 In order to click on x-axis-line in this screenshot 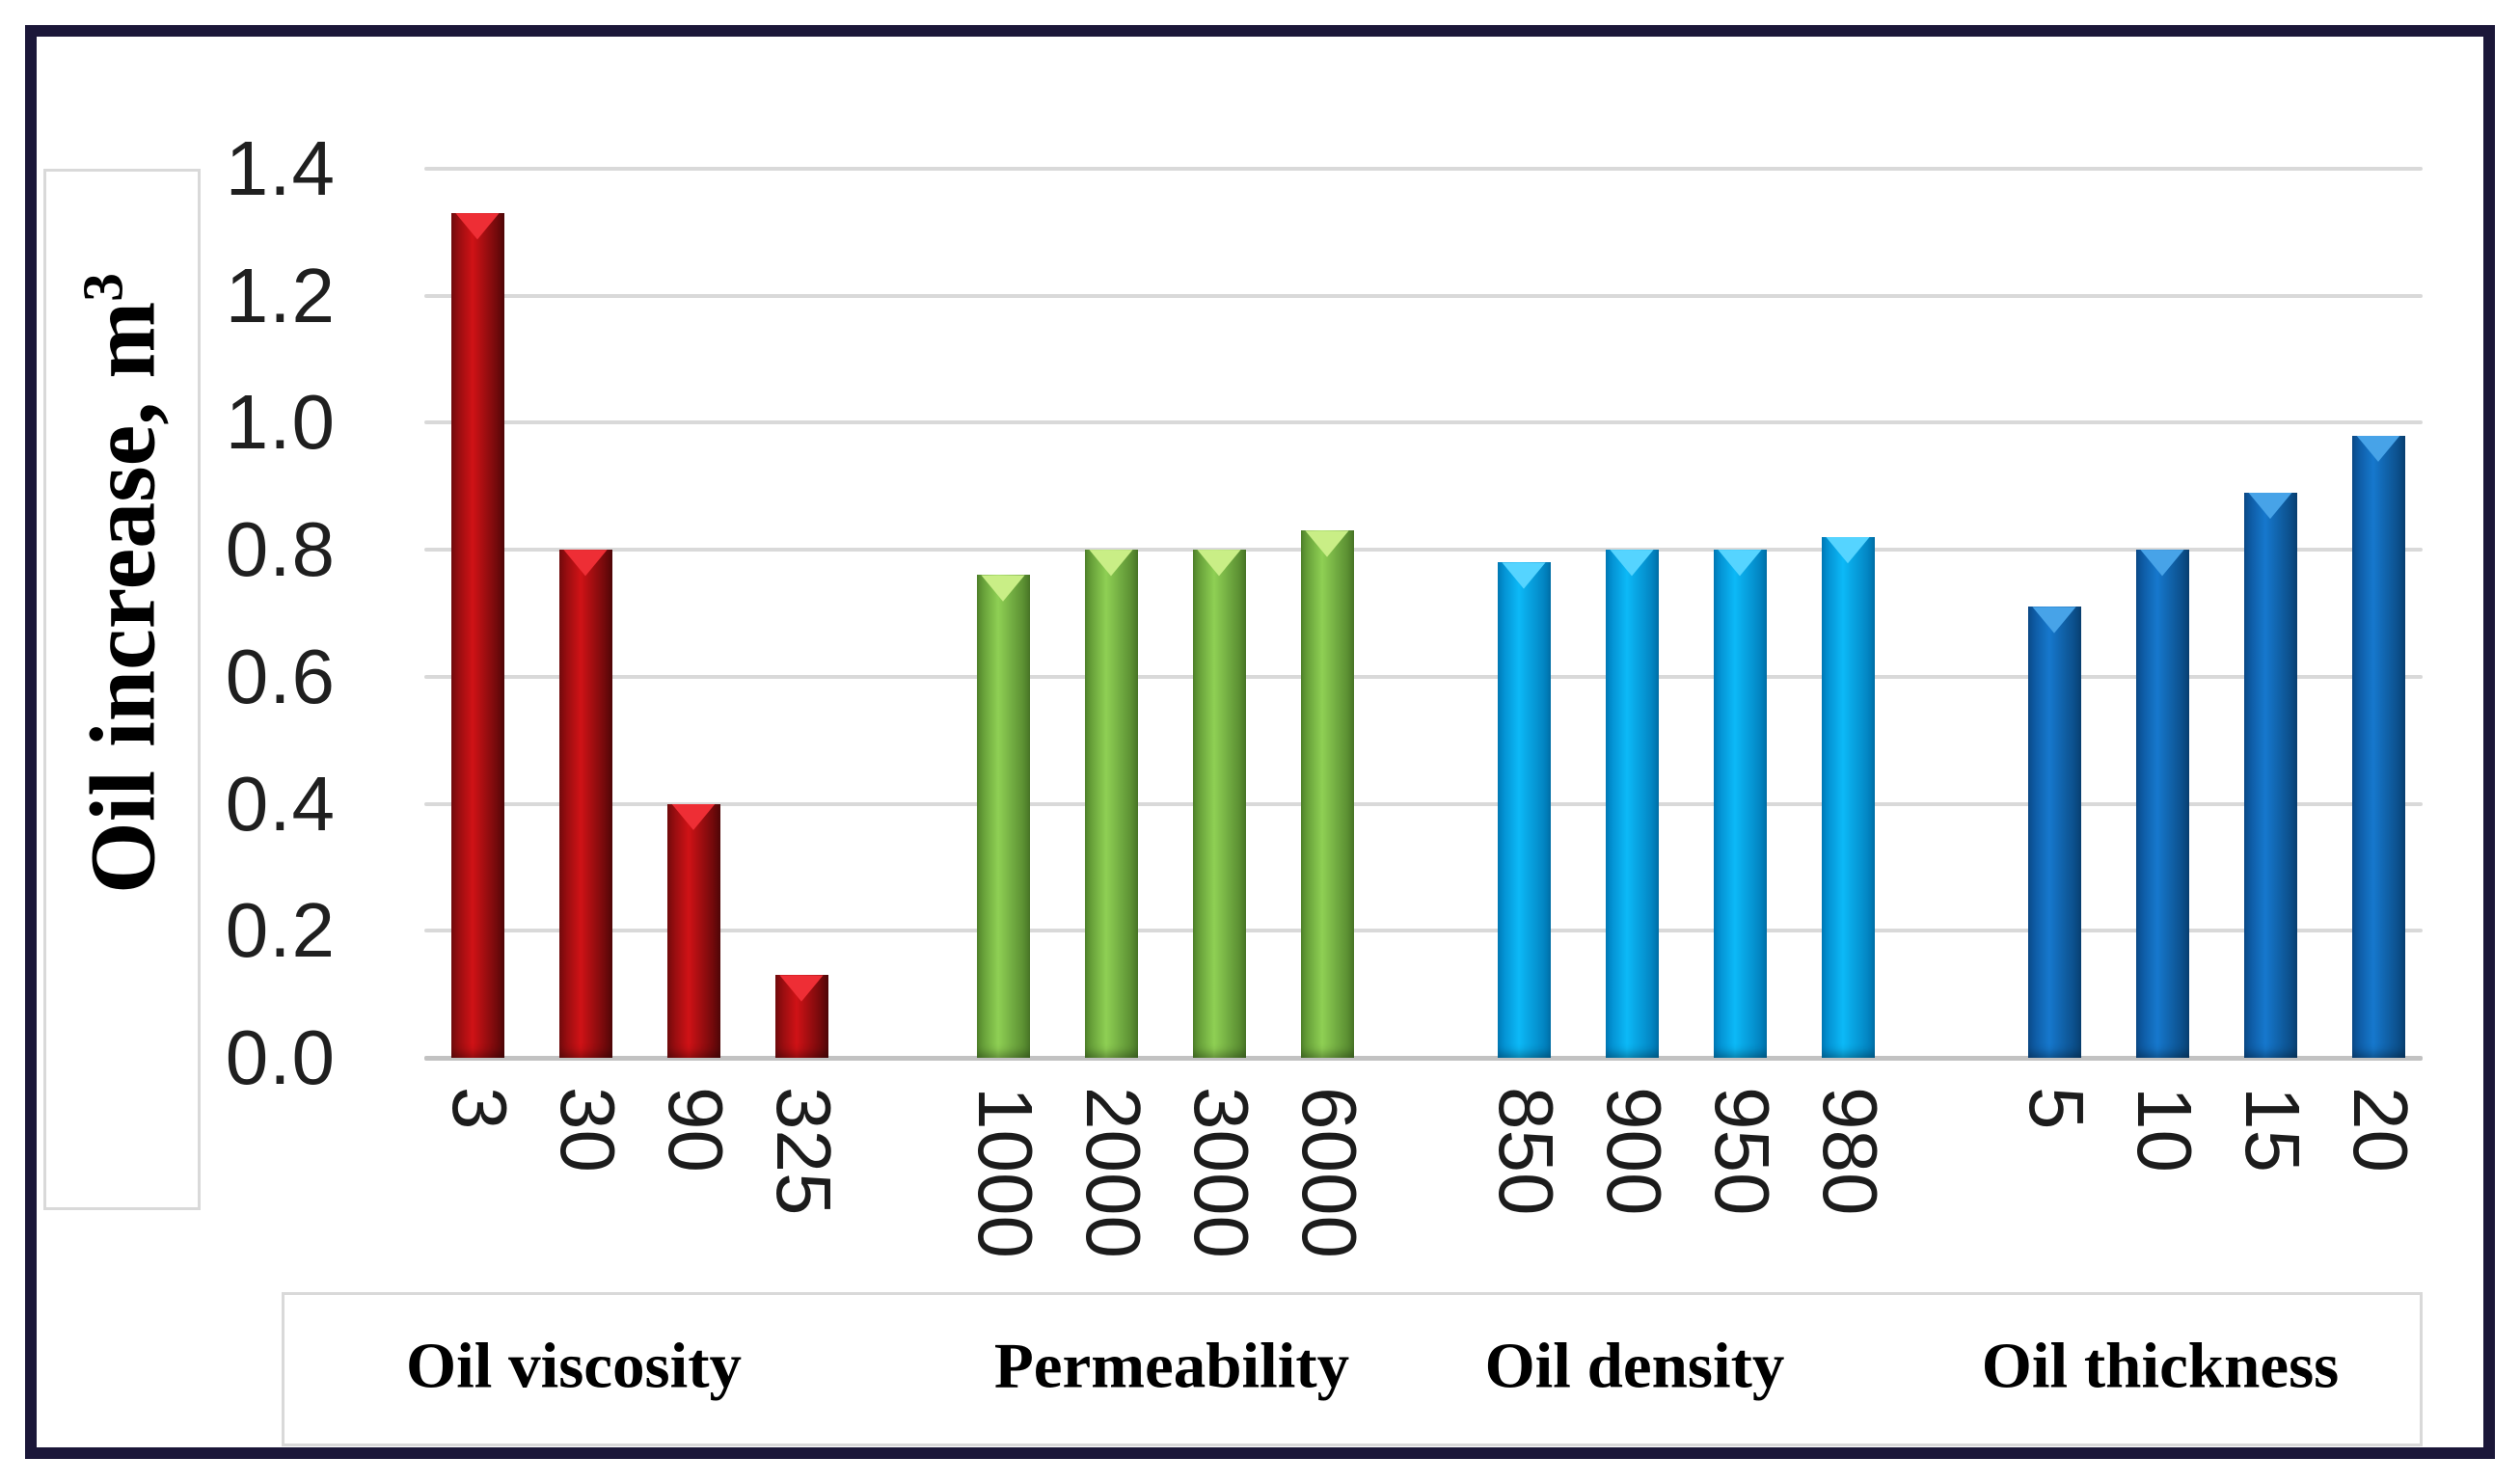, I will do `click(1424, 1058)`.